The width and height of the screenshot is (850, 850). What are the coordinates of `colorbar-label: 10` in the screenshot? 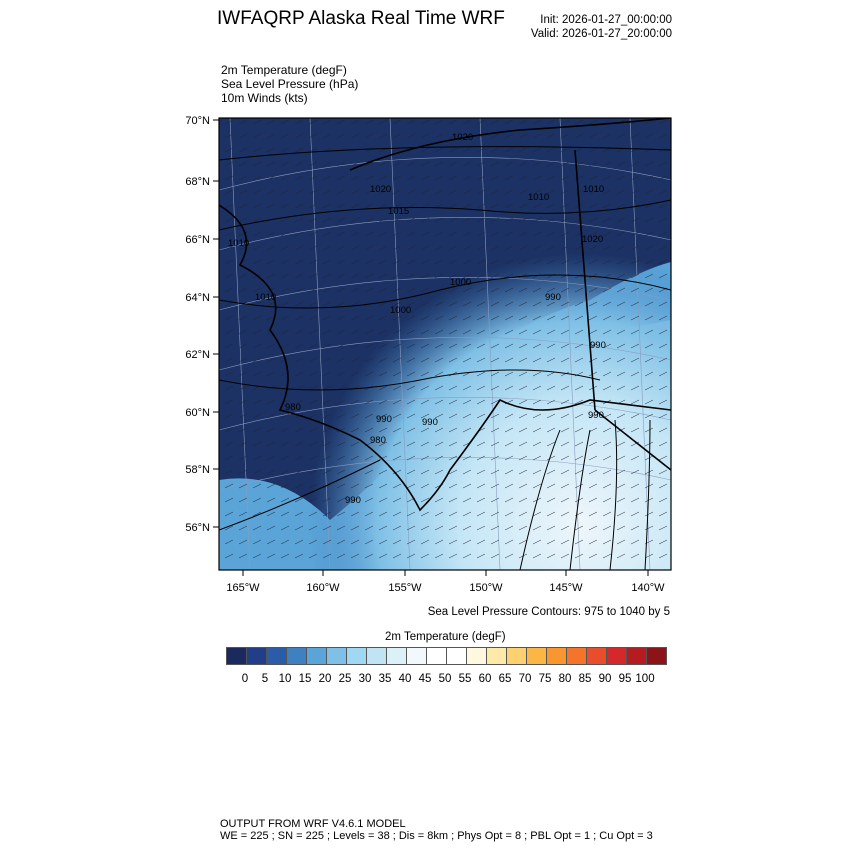 It's located at (285, 679).